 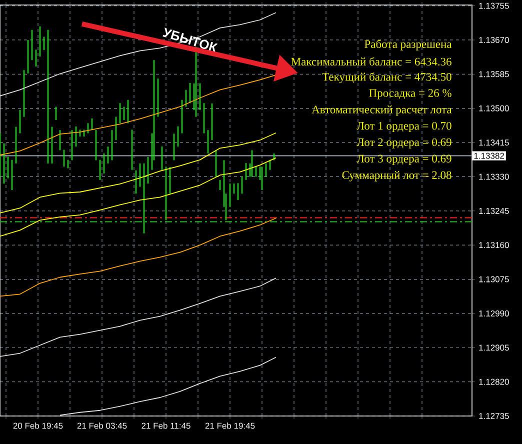 What do you see at coordinates (494, 381) in the screenshot?
I see `y-tick-label: 1.12820` at bounding box center [494, 381].